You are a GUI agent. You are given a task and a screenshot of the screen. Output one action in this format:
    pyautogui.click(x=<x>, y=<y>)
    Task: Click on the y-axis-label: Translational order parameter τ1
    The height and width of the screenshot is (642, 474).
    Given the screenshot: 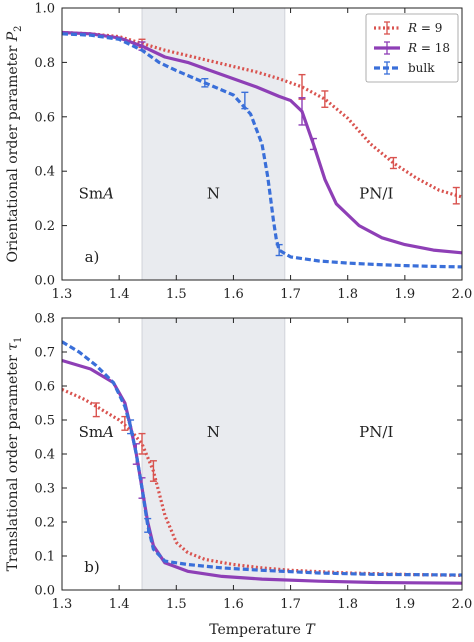 What is the action you would take?
    pyautogui.click(x=14, y=454)
    